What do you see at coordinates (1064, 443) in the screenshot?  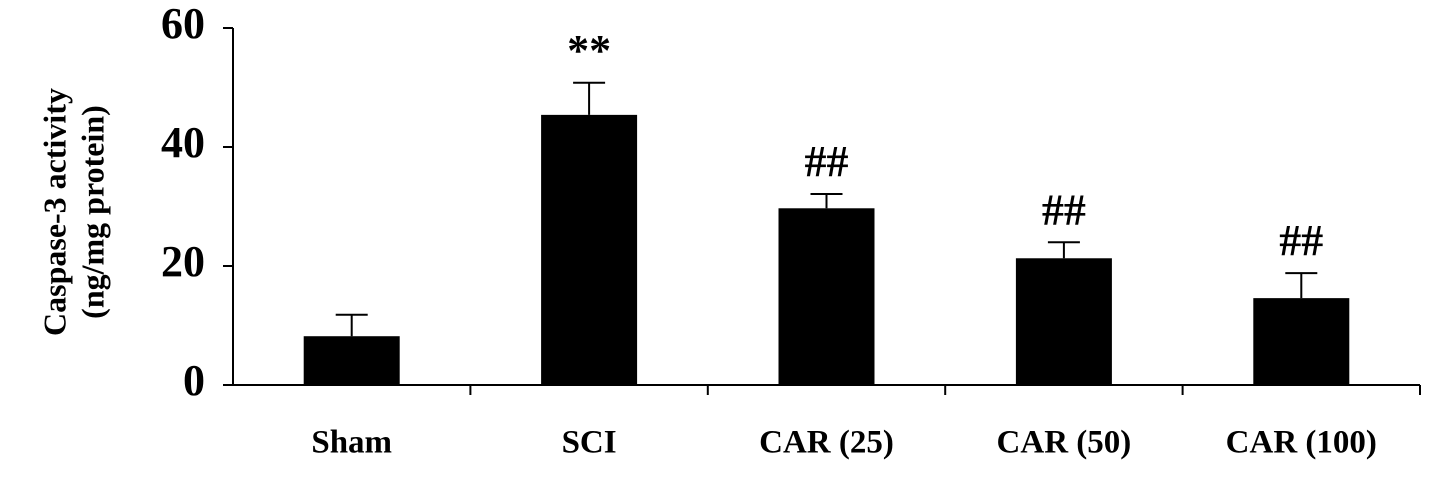 I see `x-tick-label: CAR (50)` at bounding box center [1064, 443].